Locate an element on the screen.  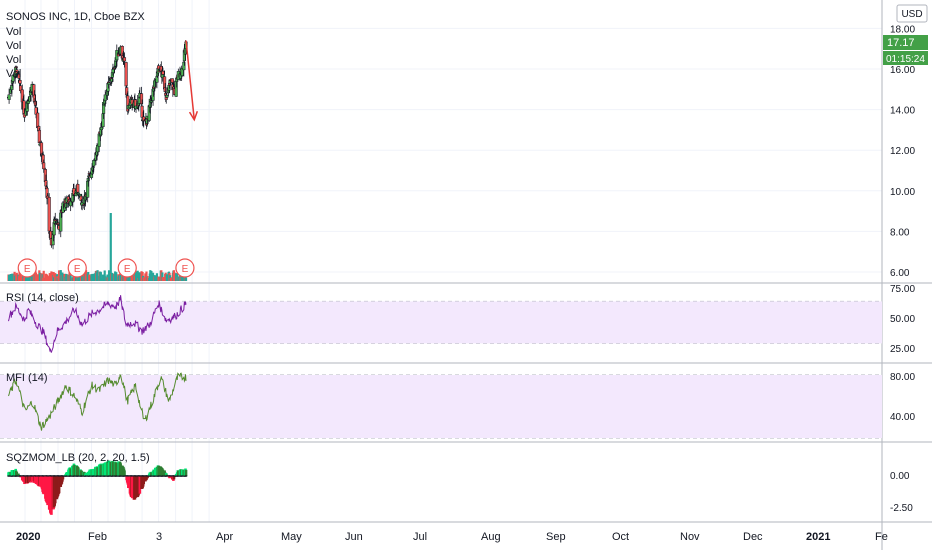
currency-button: USD is located at coordinates (912, 13).